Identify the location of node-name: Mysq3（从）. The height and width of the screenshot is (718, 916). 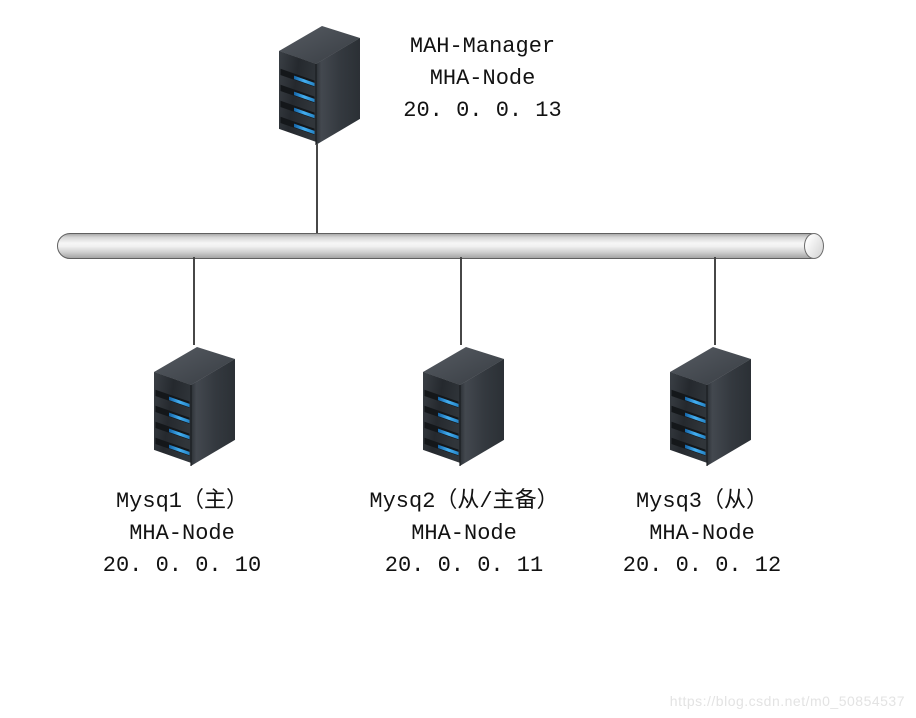
(701, 501).